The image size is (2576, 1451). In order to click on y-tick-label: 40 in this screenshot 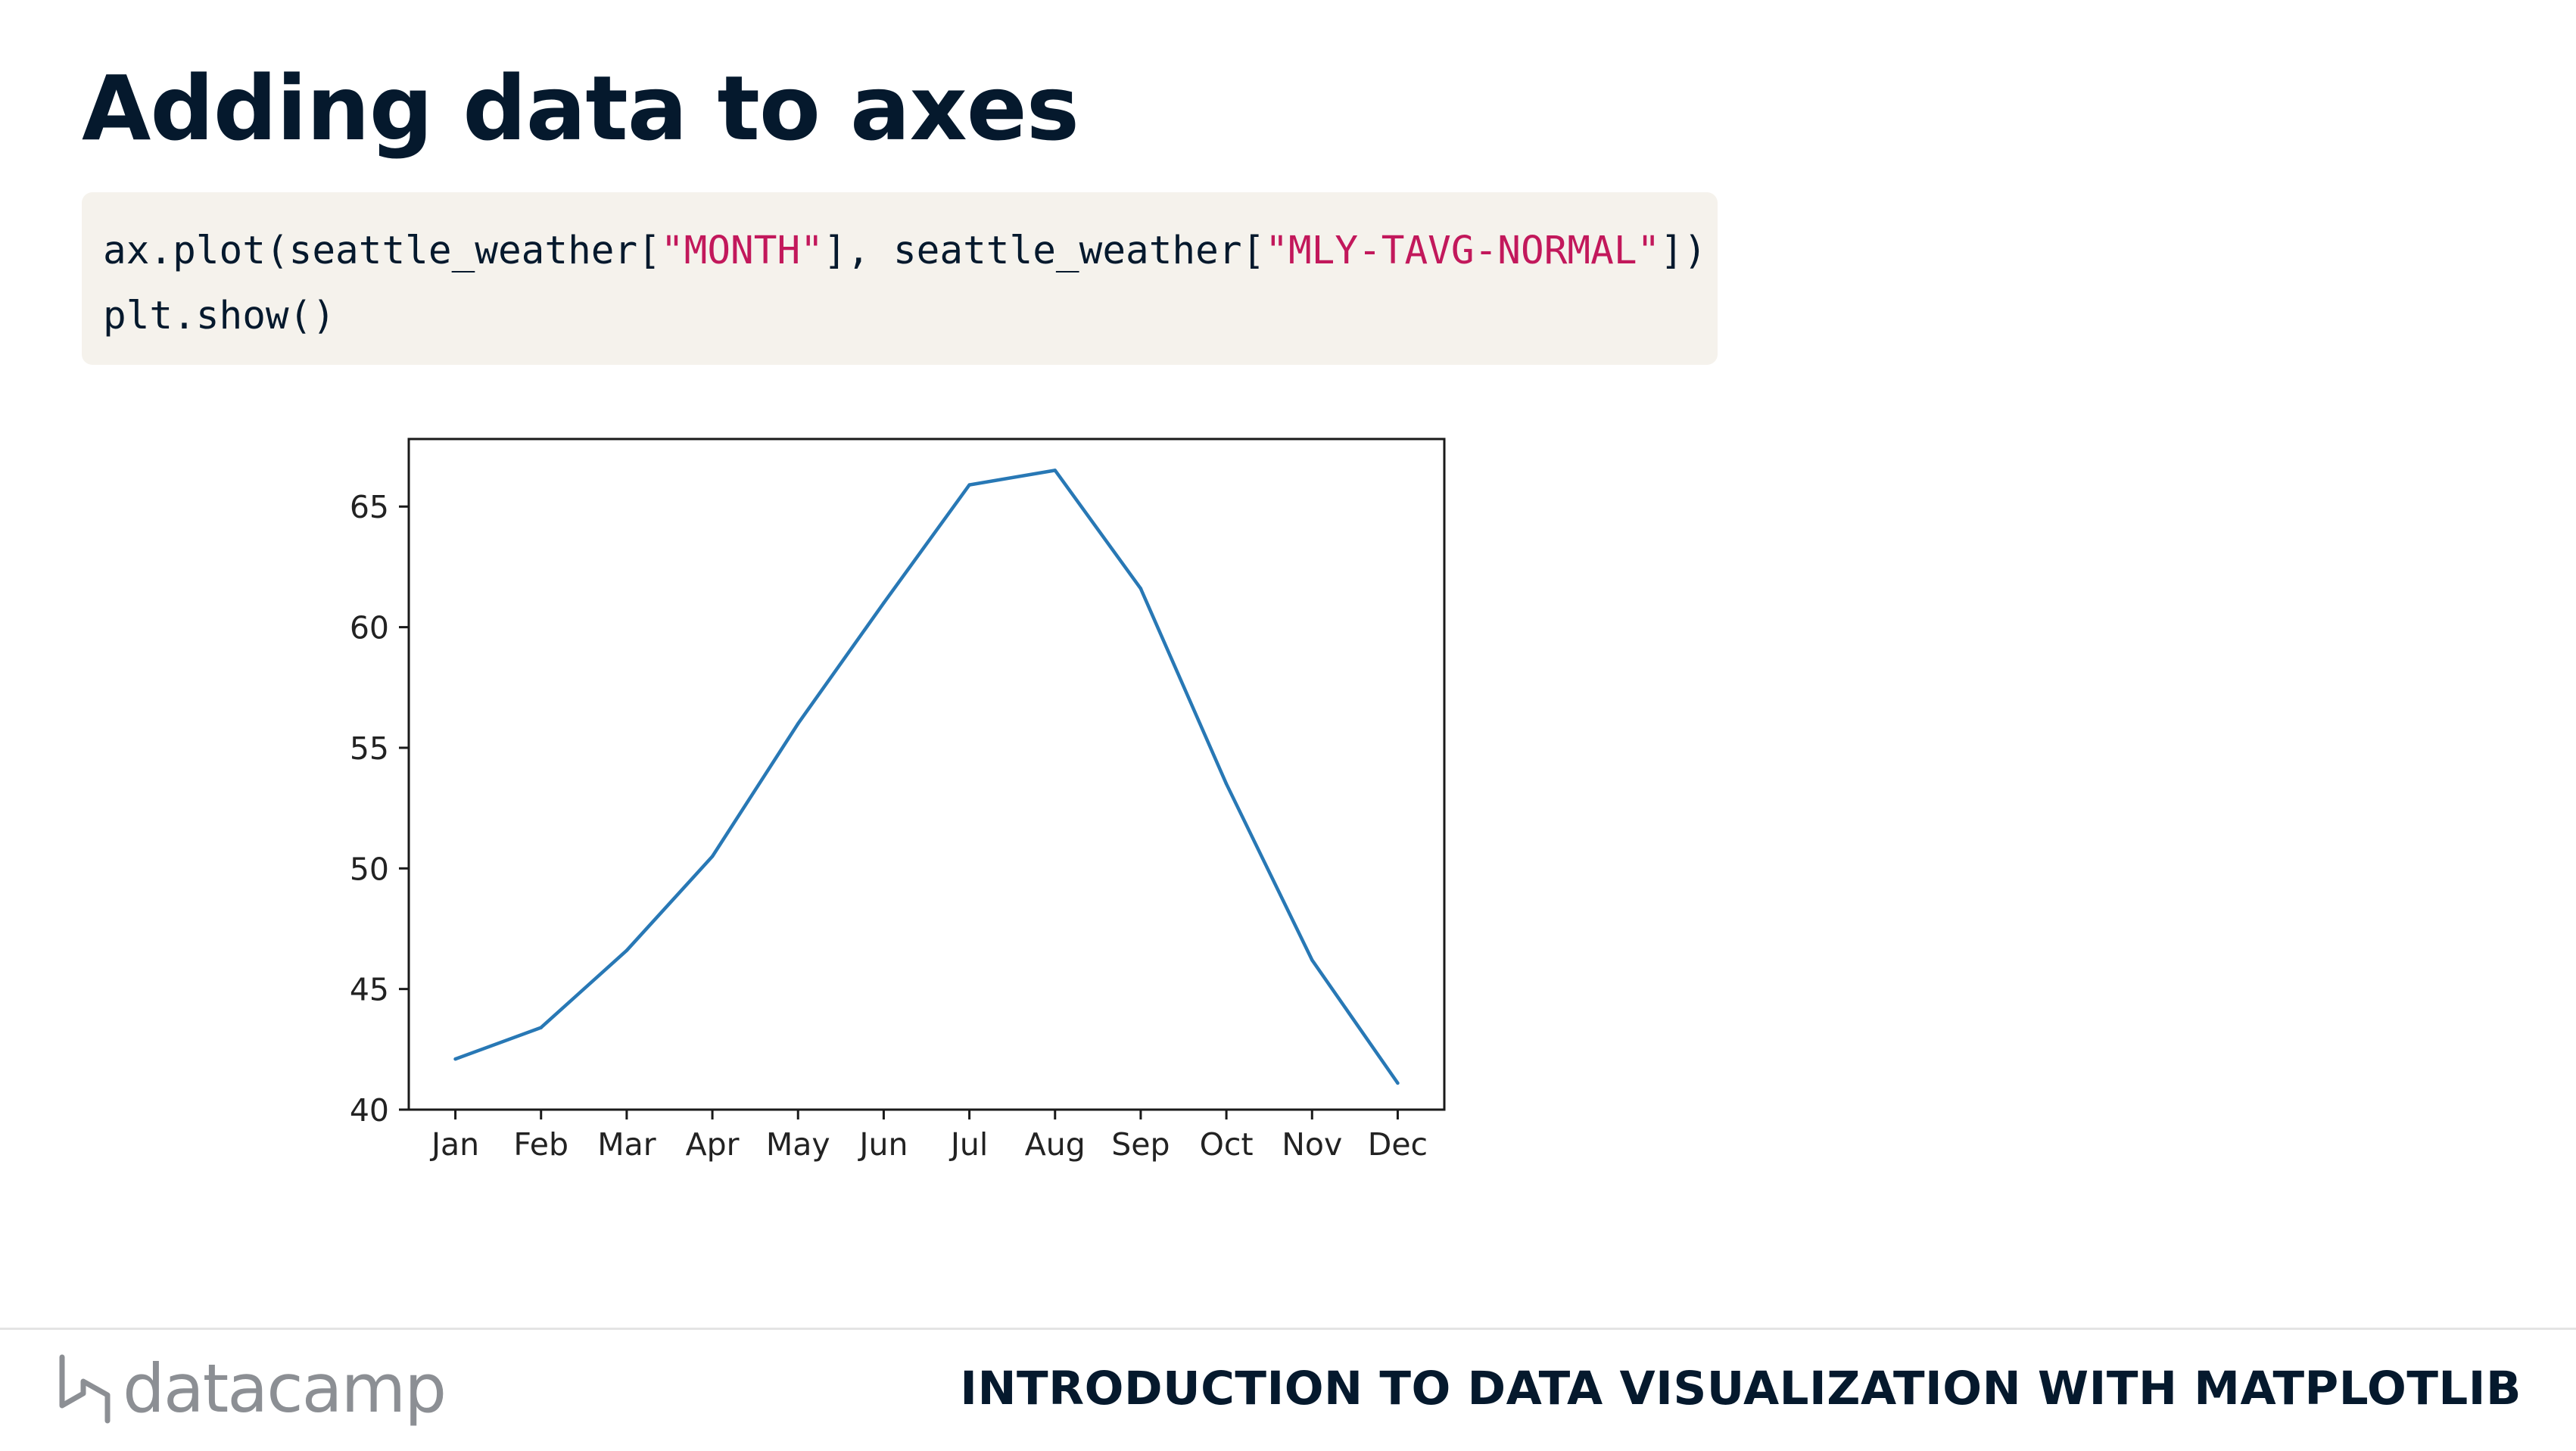, I will do `click(369, 1110)`.